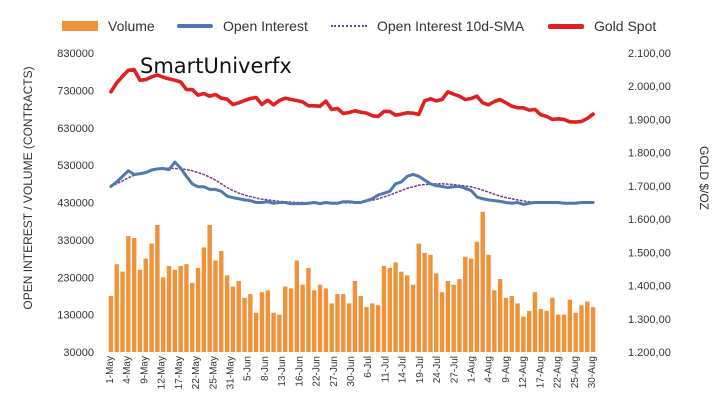 The height and width of the screenshot is (403, 722). I want to click on legend-item-open-interest: Open Interest, so click(242, 26).